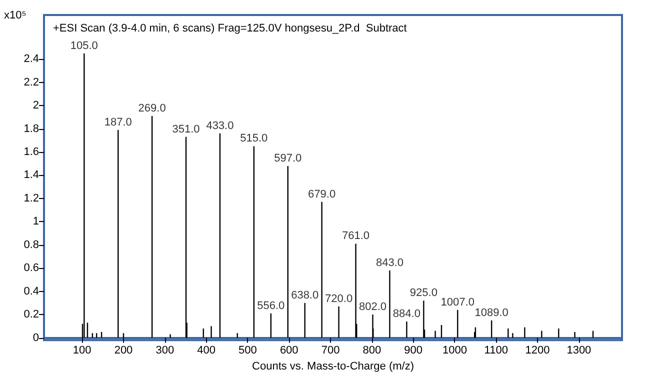  I want to click on annotation: 597.0, so click(288, 158).